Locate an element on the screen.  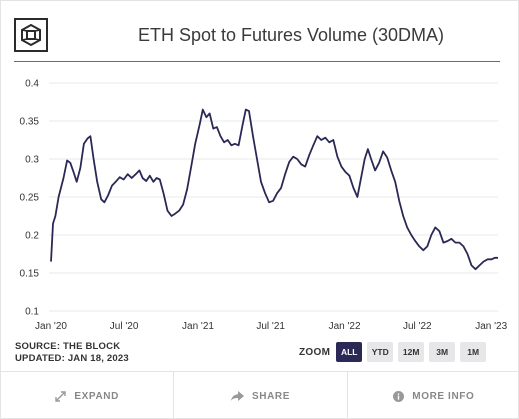
y-tick-label: 0.4 is located at coordinates (32, 84).